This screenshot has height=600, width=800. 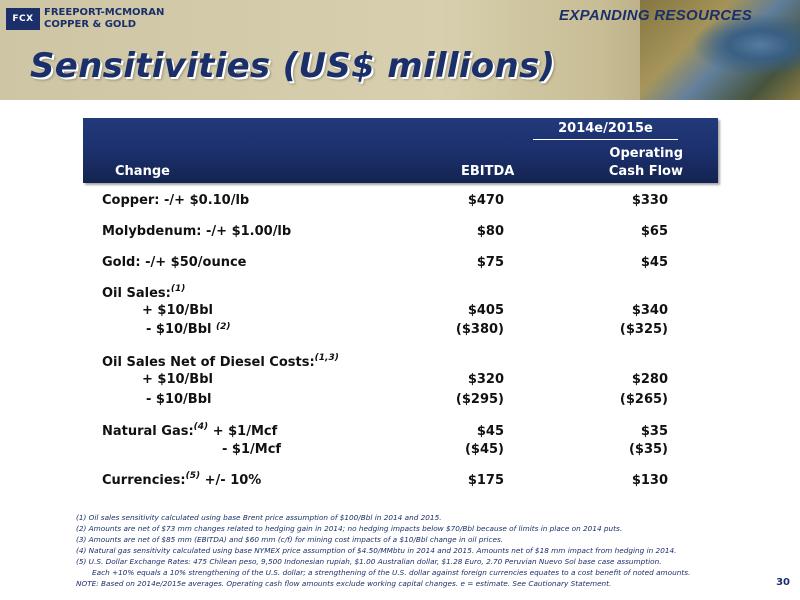 What do you see at coordinates (490, 231) in the screenshot?
I see `ebitda-value: $80` at bounding box center [490, 231].